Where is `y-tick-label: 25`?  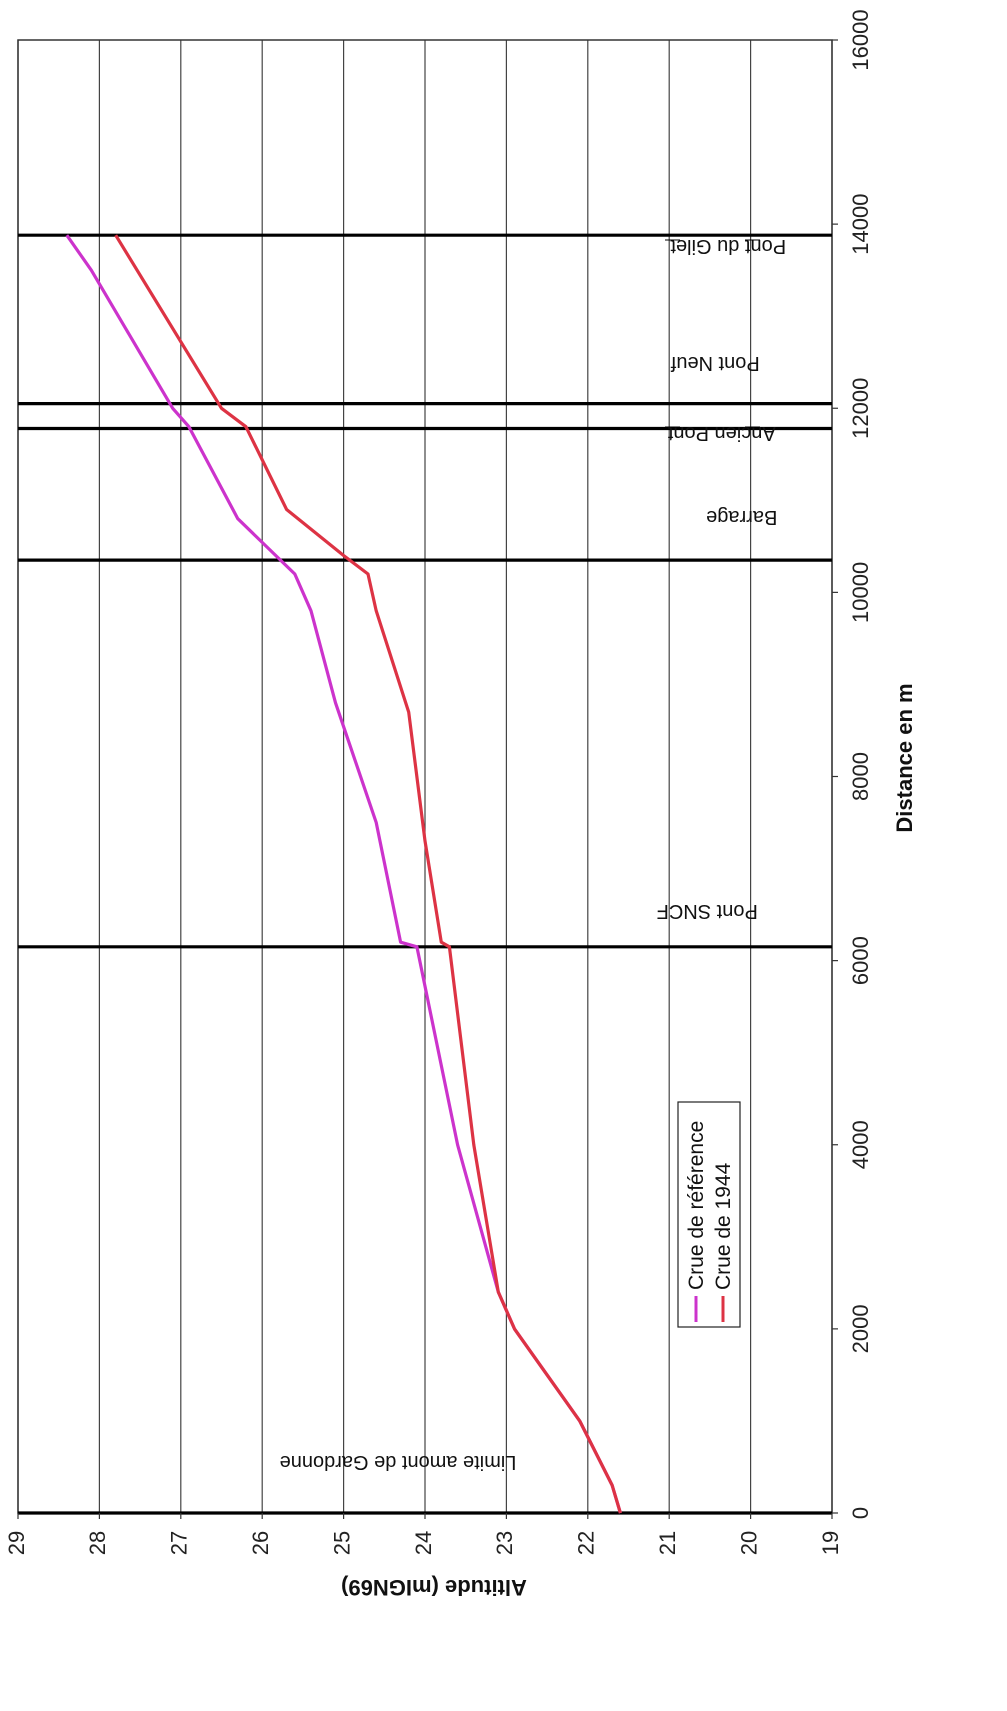
y-tick-label: 25 is located at coordinates (341, 1543).